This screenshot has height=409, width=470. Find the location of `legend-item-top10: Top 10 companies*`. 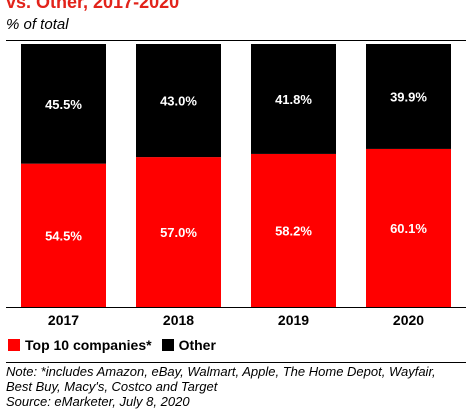

legend-item-top10: Top 10 companies* is located at coordinates (80, 345).